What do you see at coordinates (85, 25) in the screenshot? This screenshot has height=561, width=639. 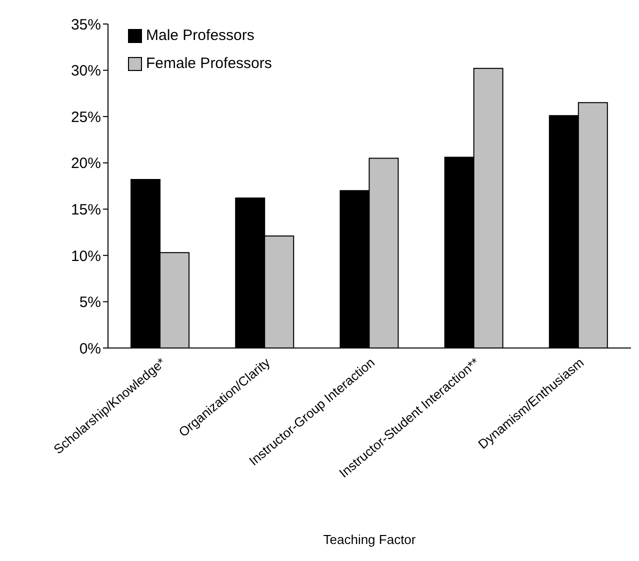 I see `y-tick-label: 35%` at bounding box center [85, 25].